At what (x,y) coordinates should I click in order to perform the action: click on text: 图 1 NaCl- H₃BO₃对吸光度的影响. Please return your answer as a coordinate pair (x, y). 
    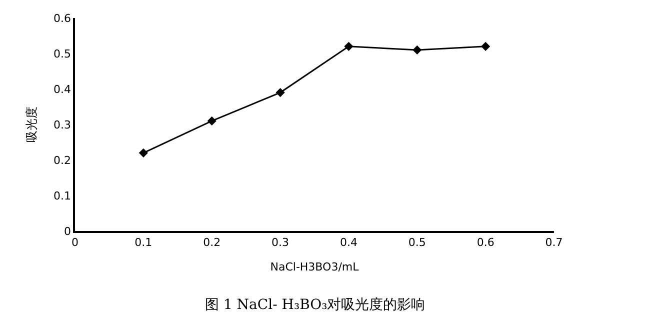
    Looking at the image, I should click on (315, 305).